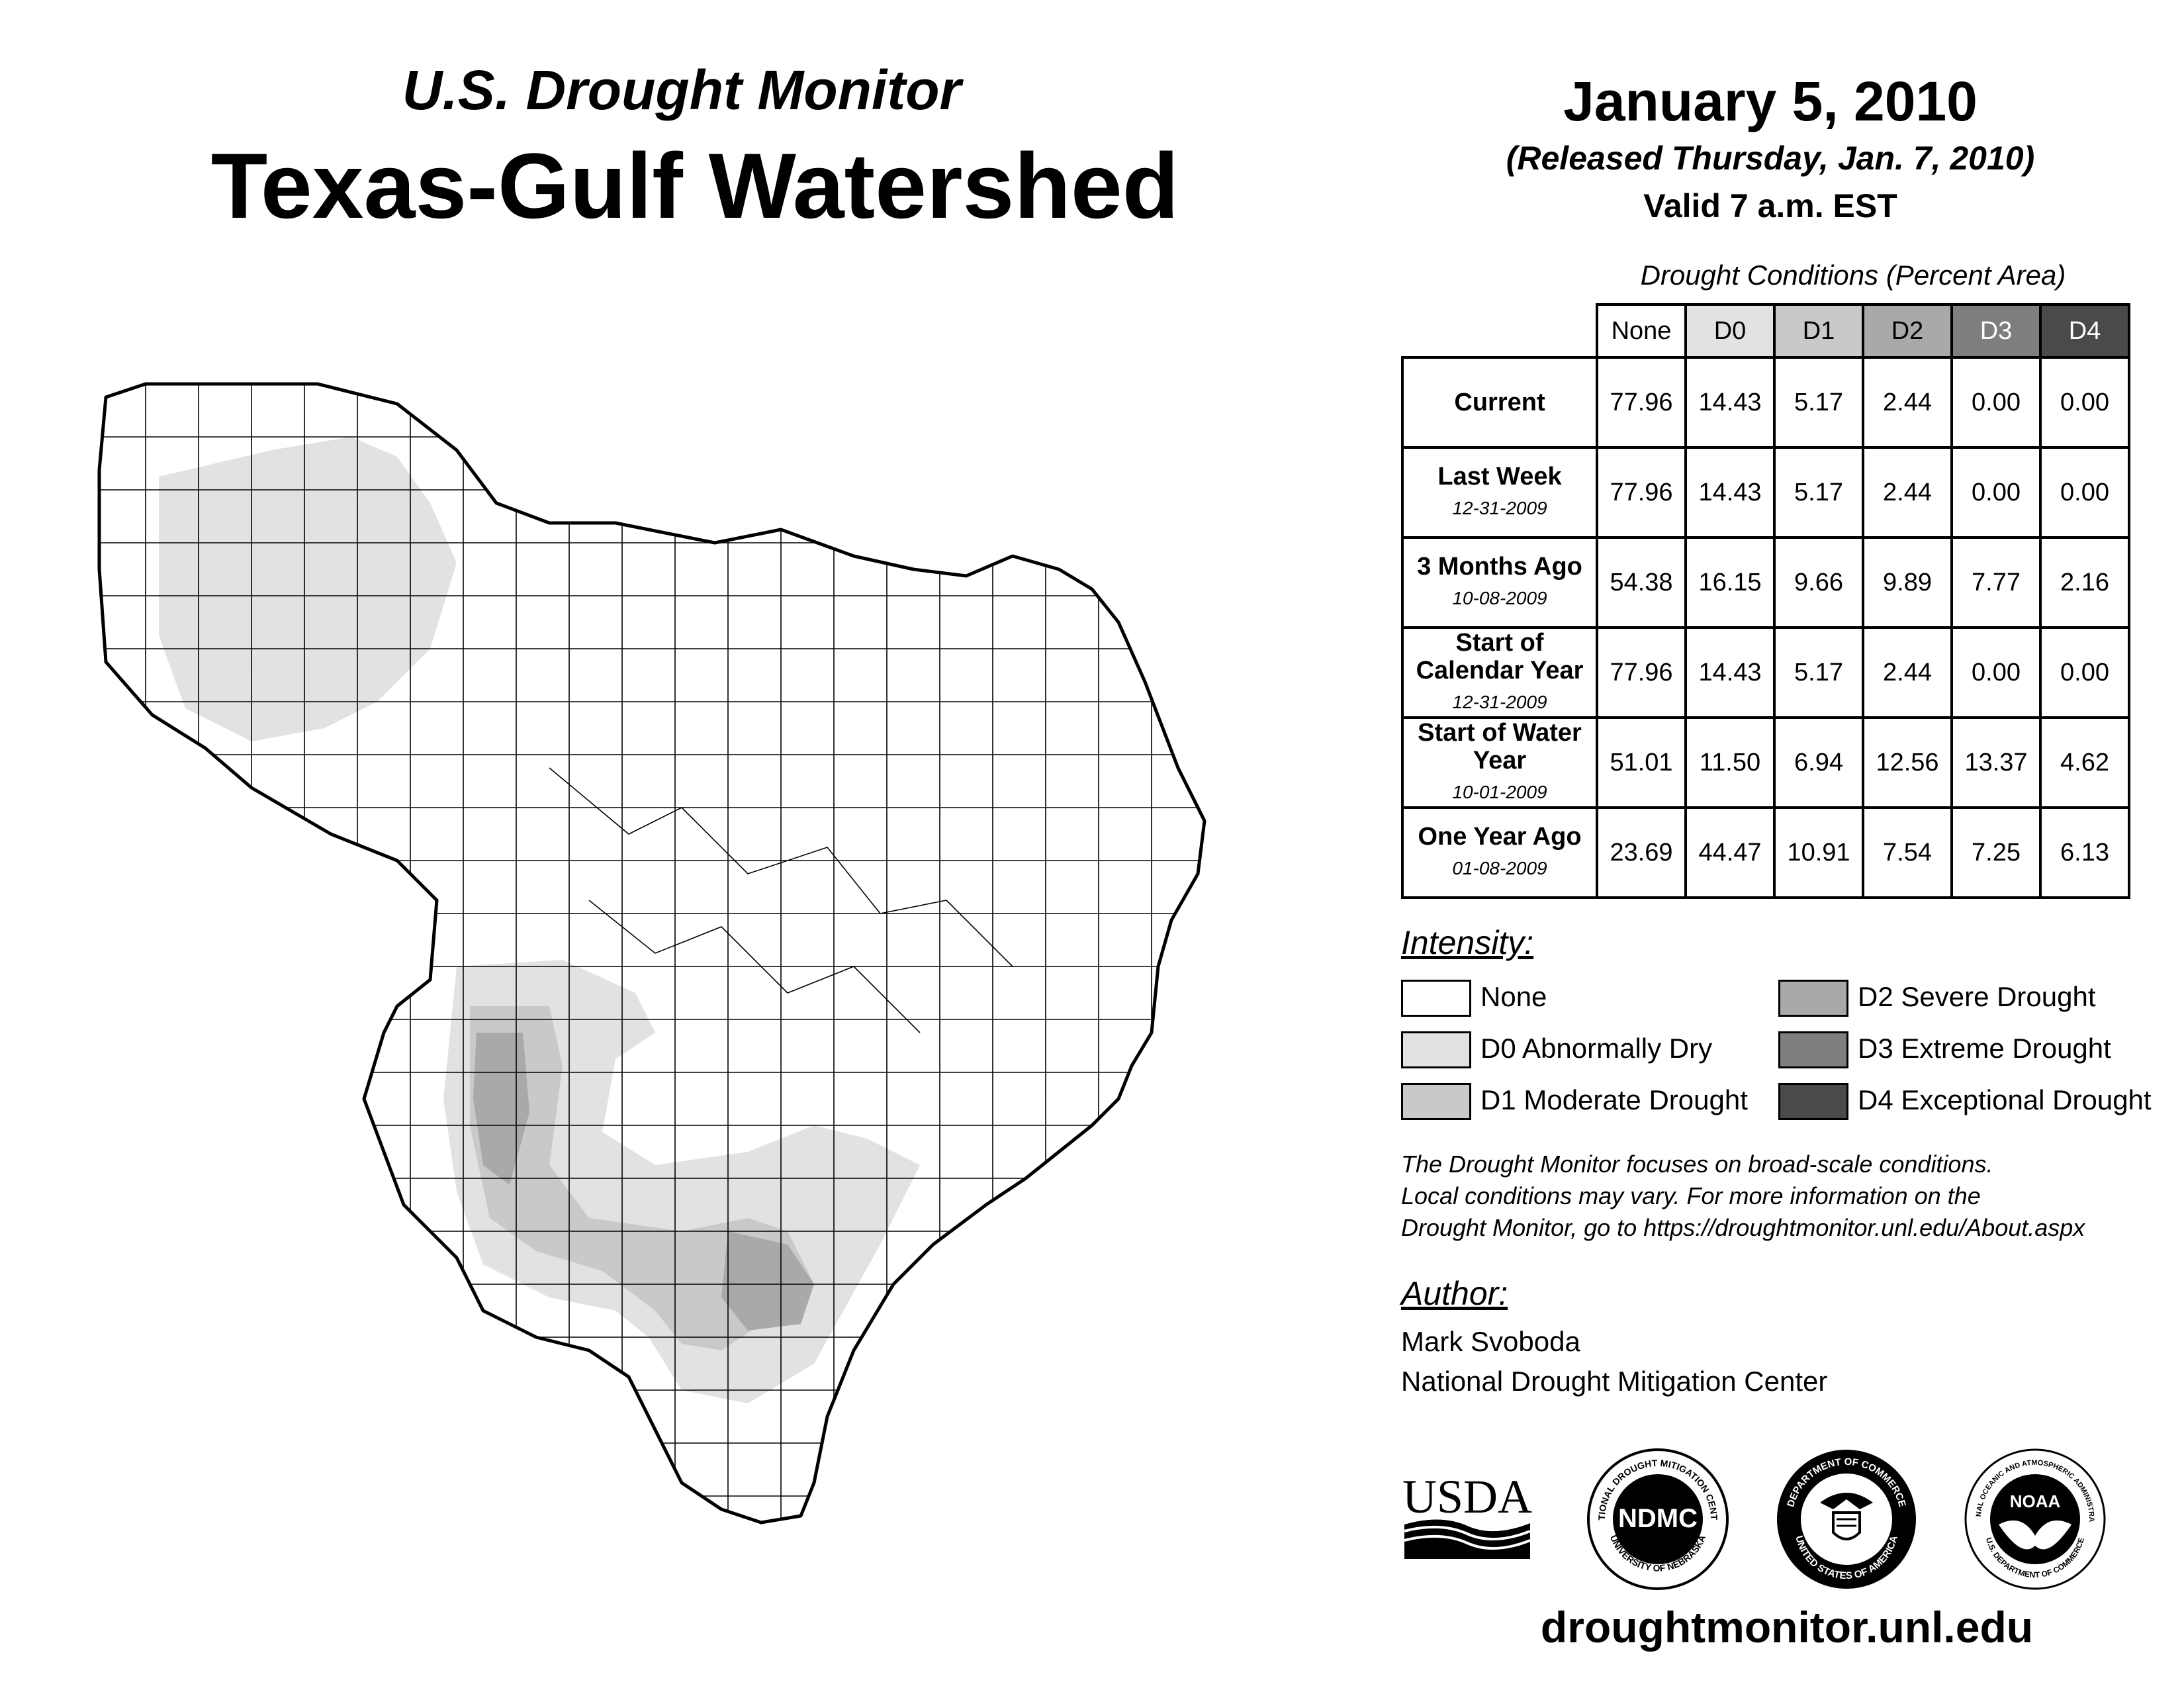 The height and width of the screenshot is (1688, 2184). Describe the element at coordinates (1846, 1501) in the screenshot. I see `eagle-icon` at that location.